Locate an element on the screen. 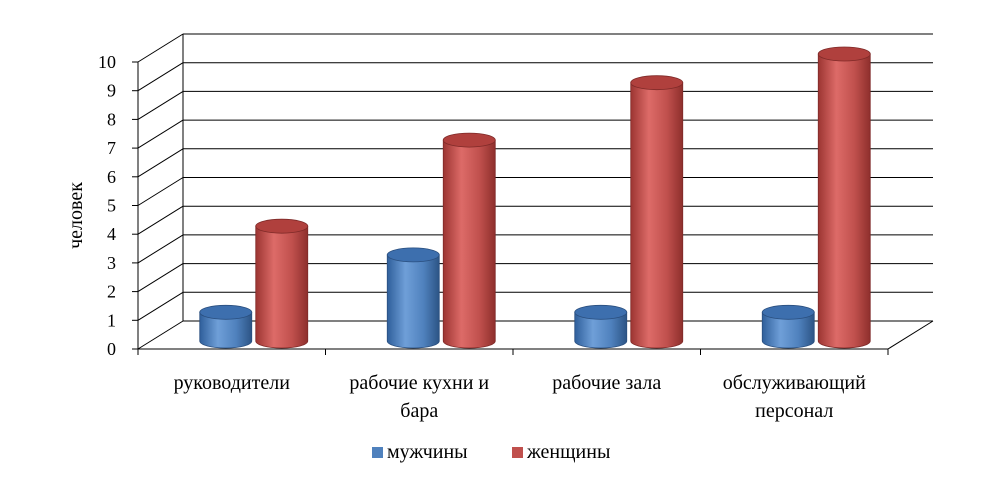 This screenshot has height=493, width=993. legend-item-men: мужчины is located at coordinates (420, 452).